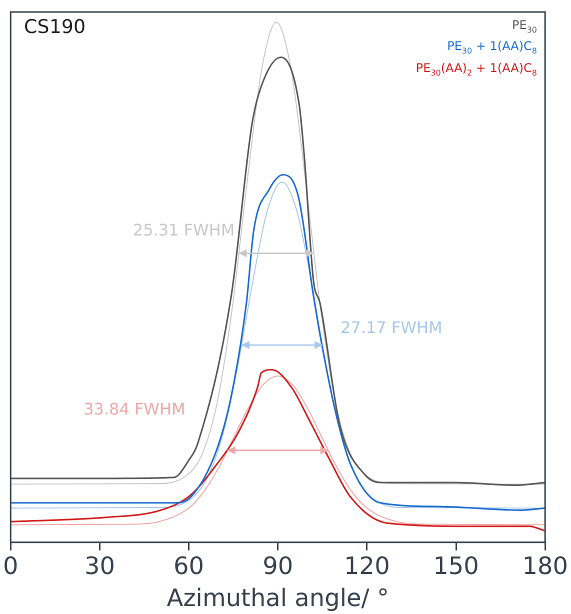 The width and height of the screenshot is (571, 614). What do you see at coordinates (99, 566) in the screenshot?
I see `x-tick-label: 30` at bounding box center [99, 566].